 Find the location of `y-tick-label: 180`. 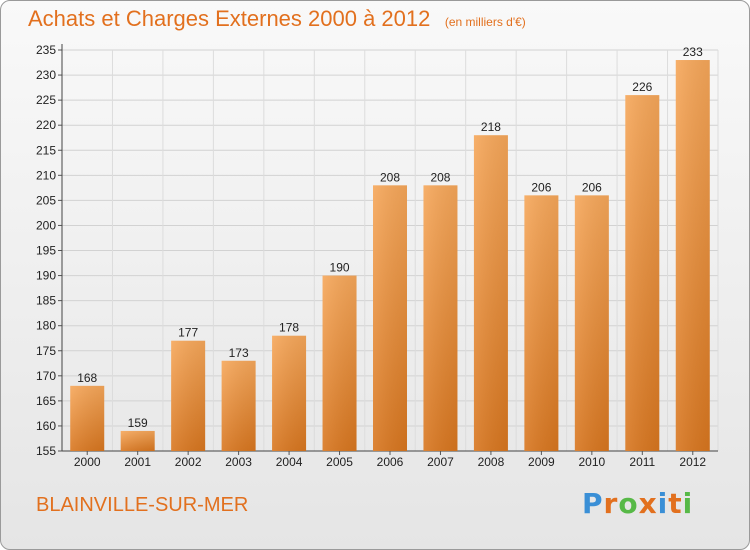

y-tick-label: 180 is located at coordinates (46, 326).